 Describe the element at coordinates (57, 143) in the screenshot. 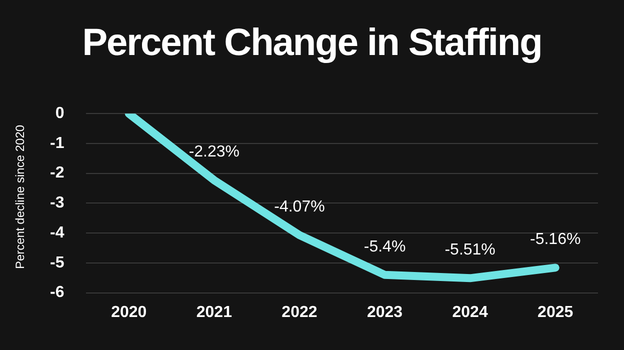

I see `y-tick-label: -1` at that location.